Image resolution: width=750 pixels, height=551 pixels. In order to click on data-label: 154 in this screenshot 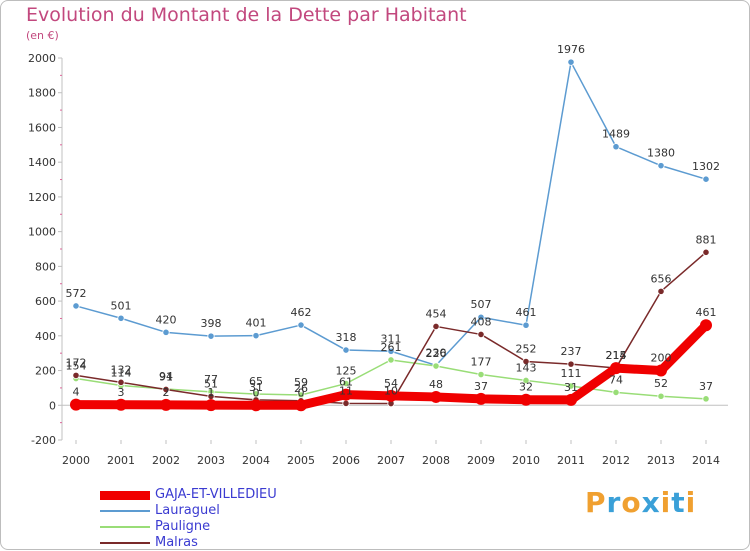, I will do `click(76, 366)`.